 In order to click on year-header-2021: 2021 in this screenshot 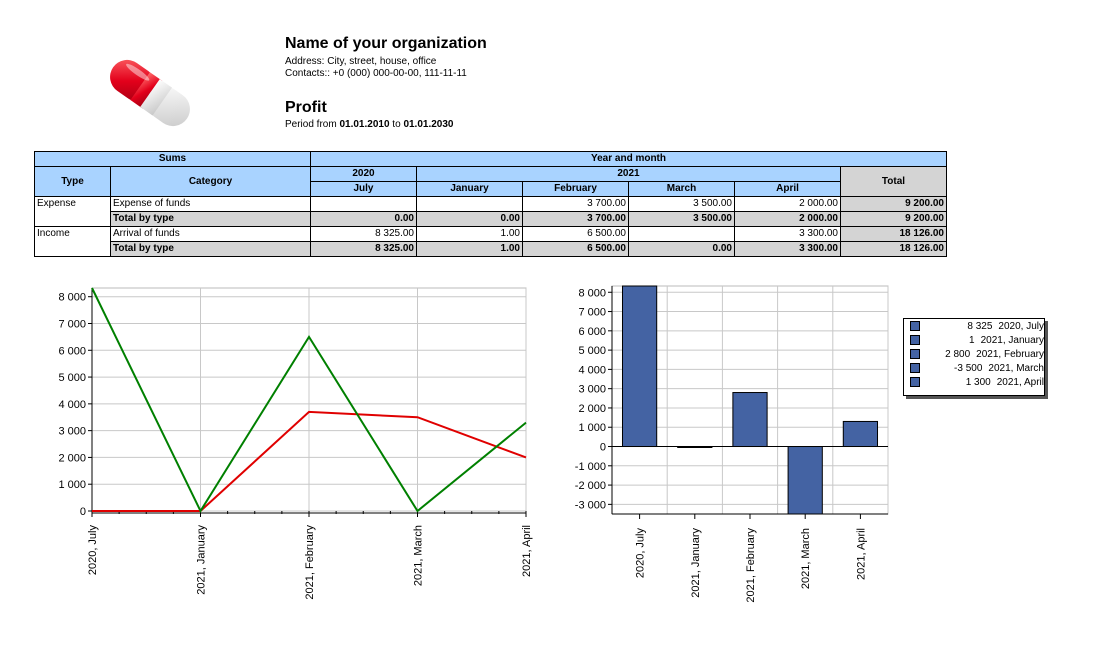, I will do `click(628, 174)`.